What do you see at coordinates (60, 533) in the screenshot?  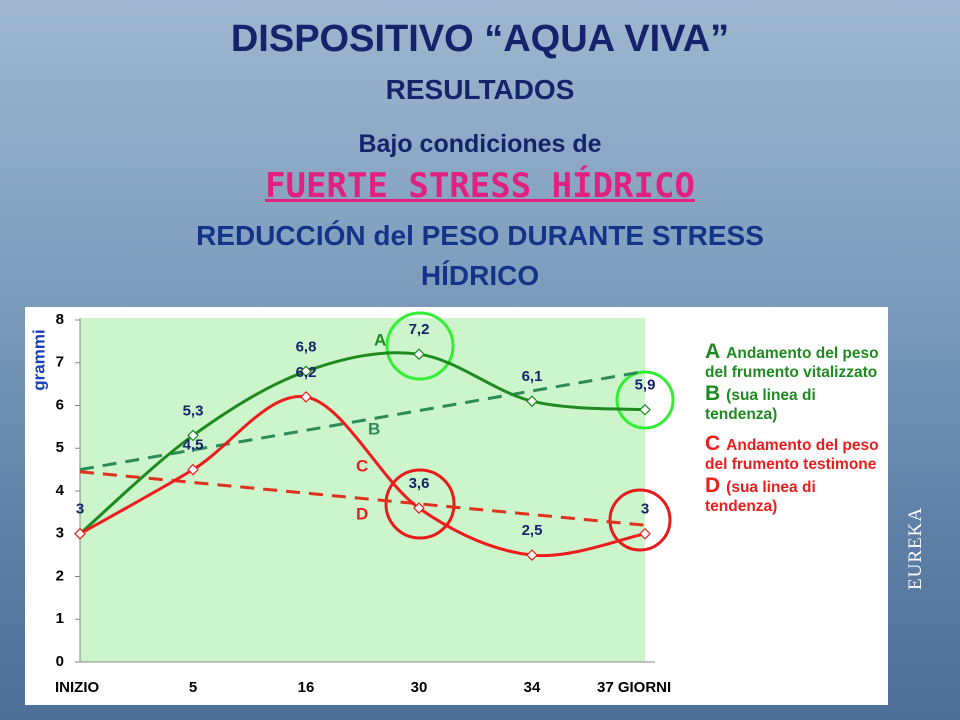 I see `y-tick-label: 3` at bounding box center [60, 533].